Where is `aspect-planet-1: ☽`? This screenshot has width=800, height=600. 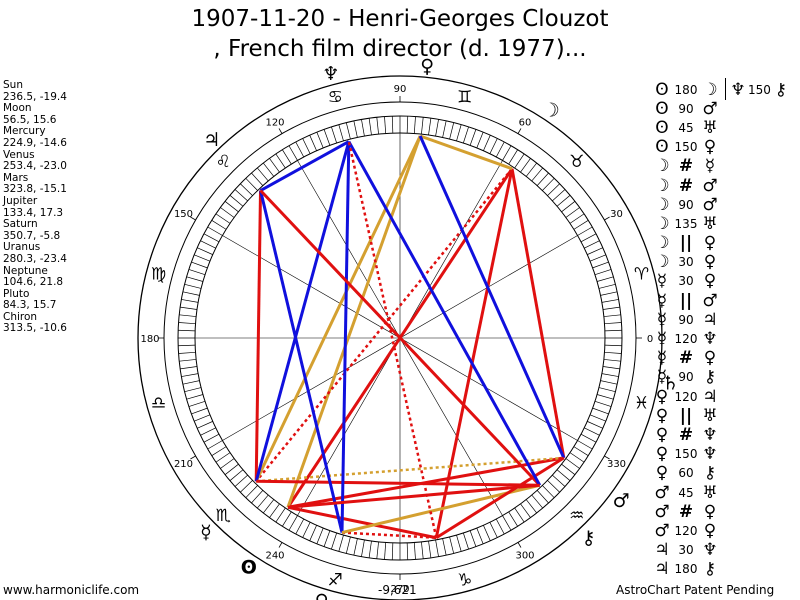
aspect-planet-1: ☽ is located at coordinates (662, 204).